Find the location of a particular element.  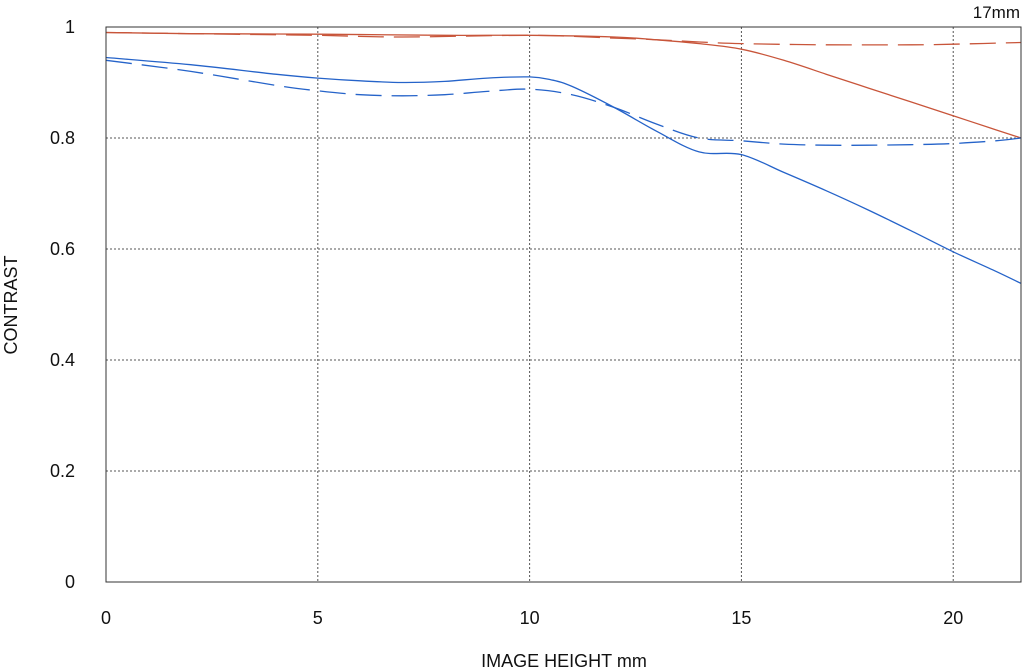

x-tick-label: 10 is located at coordinates (530, 618).